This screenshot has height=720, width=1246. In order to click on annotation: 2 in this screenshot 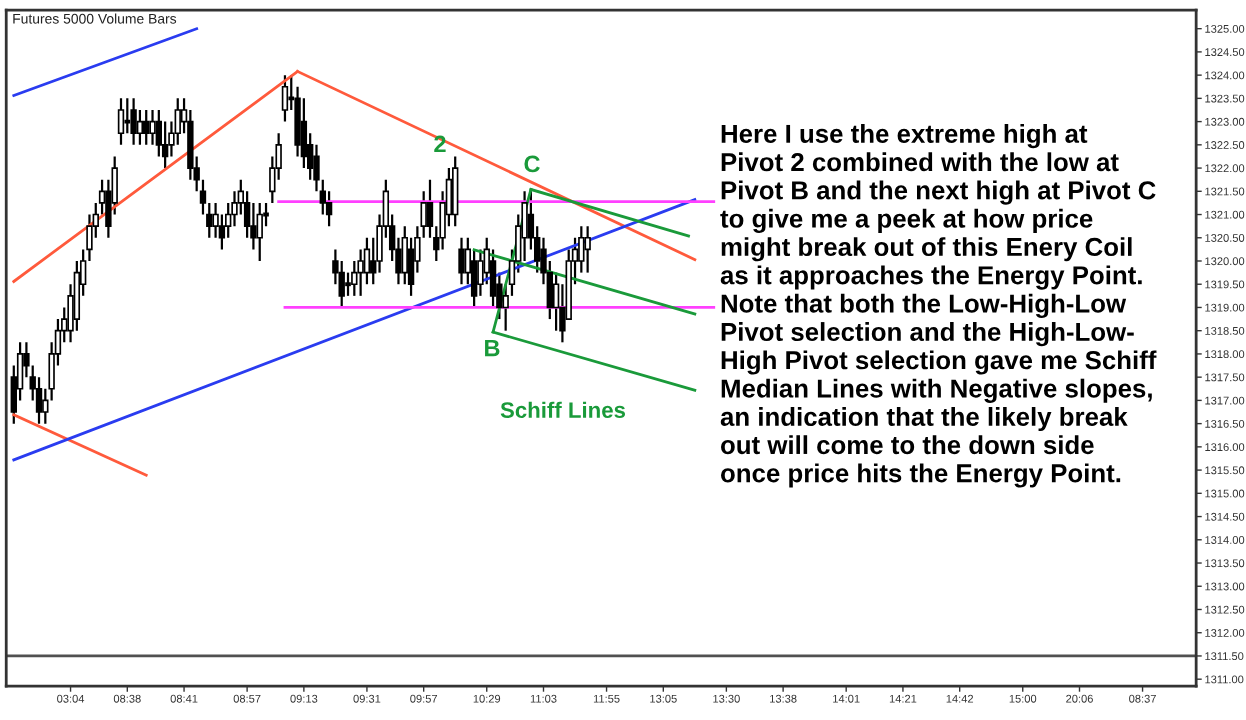, I will do `click(440, 144)`.